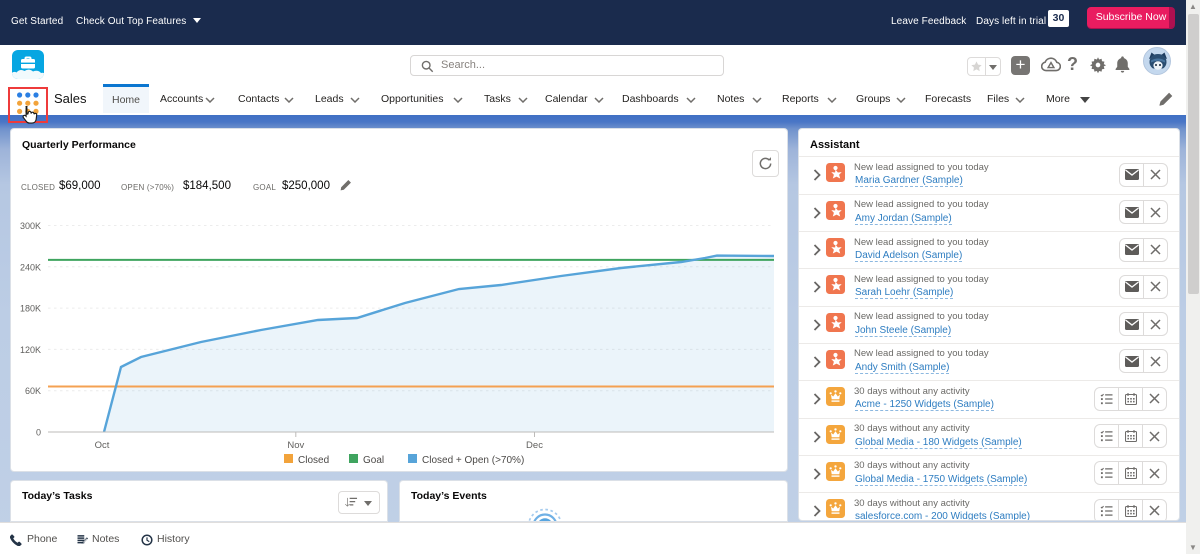  Describe the element at coordinates (534, 445) in the screenshot. I see `svg-text: Dec` at that location.